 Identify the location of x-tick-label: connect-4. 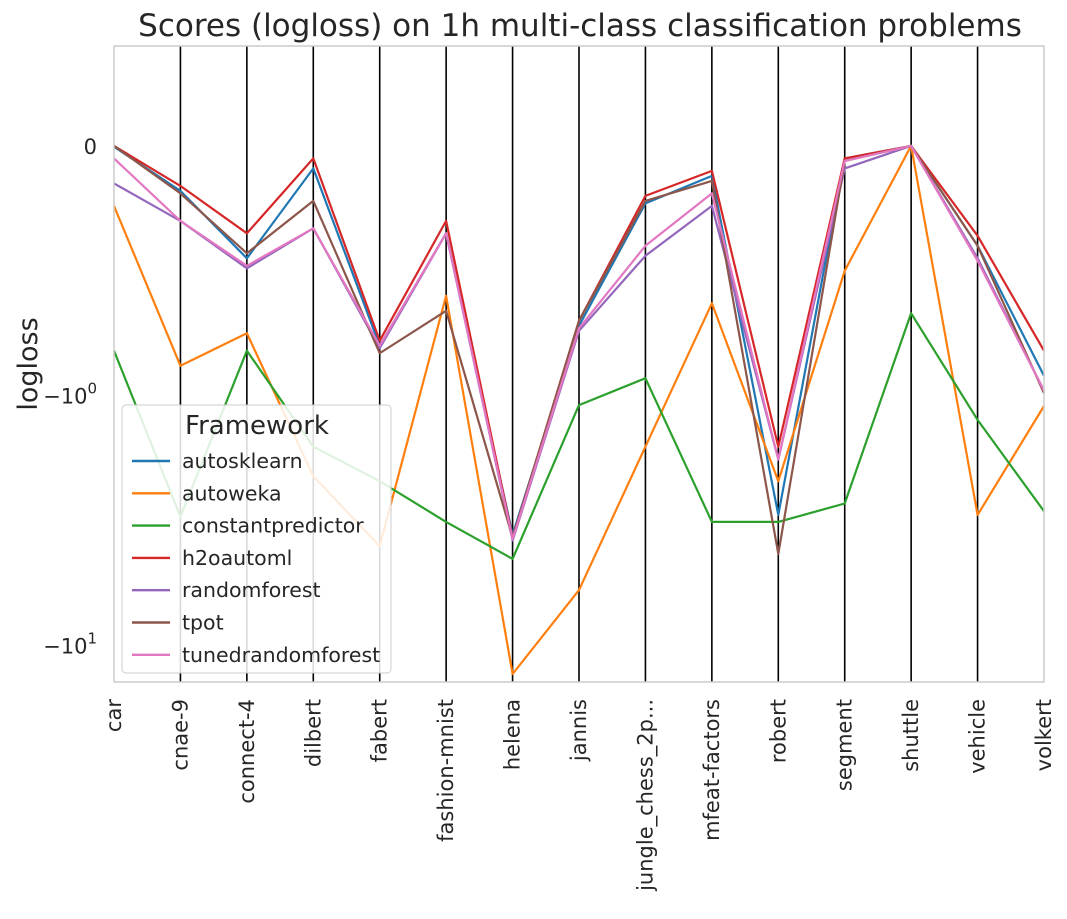
(247, 751).